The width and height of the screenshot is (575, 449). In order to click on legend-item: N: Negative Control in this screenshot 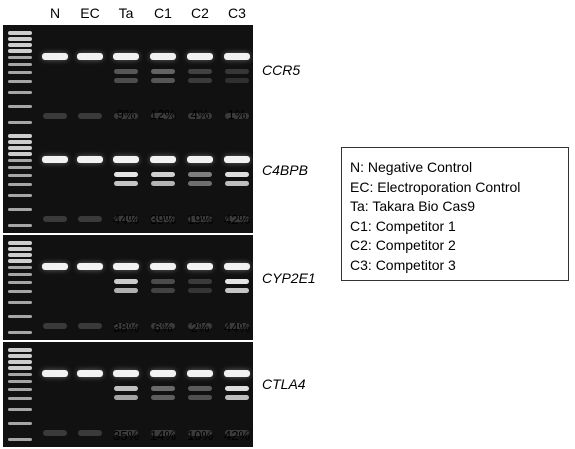, I will do `click(459, 168)`.